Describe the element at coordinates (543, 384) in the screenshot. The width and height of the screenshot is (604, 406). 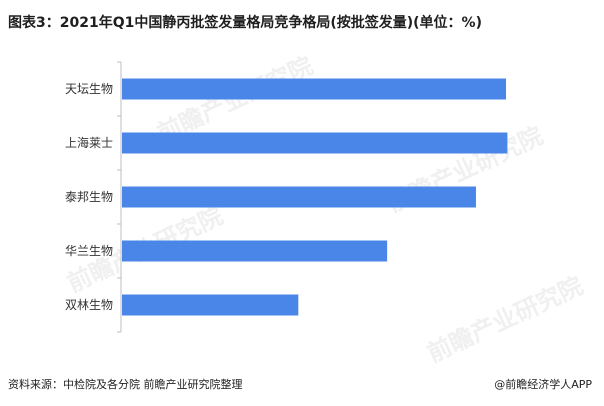
I see `brand-credit: @前瞻经济学人APP` at that location.